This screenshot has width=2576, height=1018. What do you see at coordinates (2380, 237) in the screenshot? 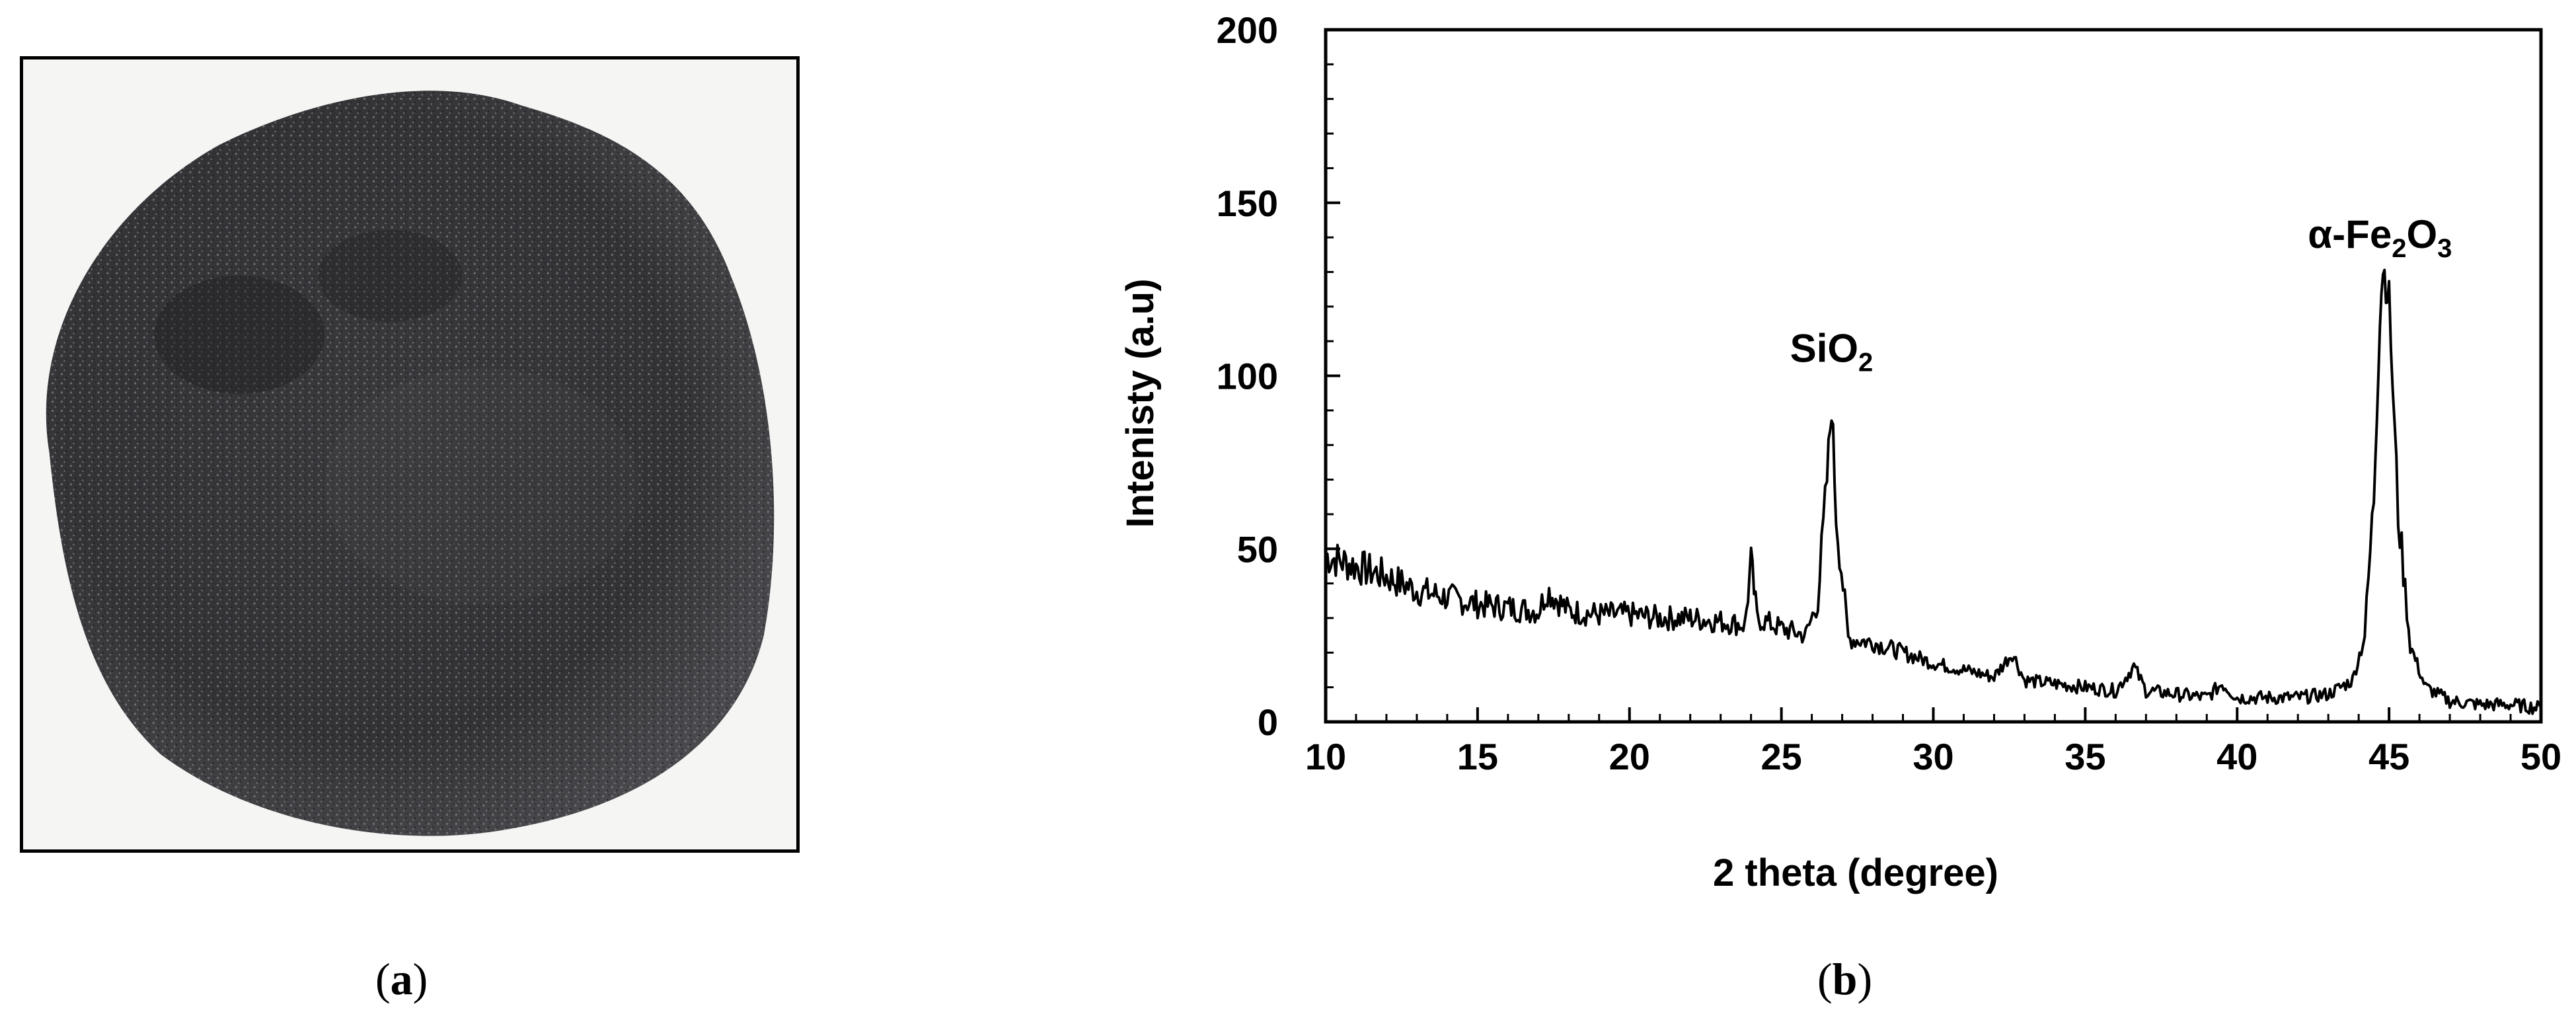
I see `annotation-fe2o3: α-Fe2O3` at bounding box center [2380, 237].